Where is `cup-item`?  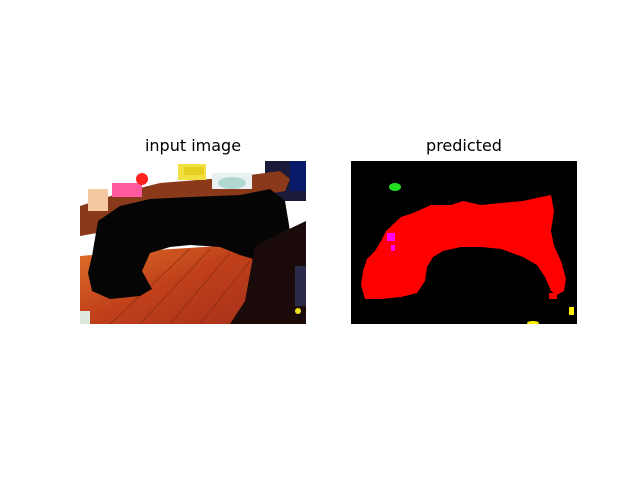 cup-item is located at coordinates (98, 200).